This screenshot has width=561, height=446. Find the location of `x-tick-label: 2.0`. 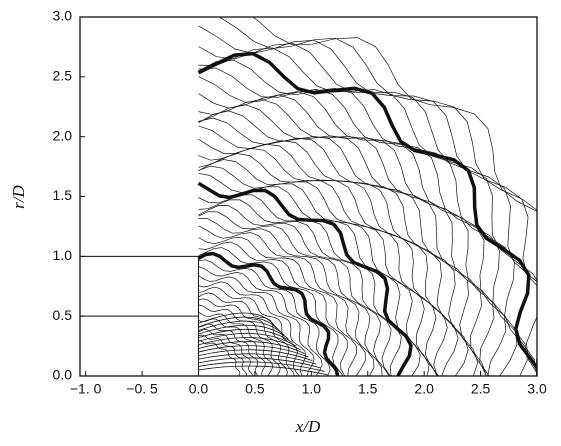

x-tick-label: 2.0 is located at coordinates (424, 389).